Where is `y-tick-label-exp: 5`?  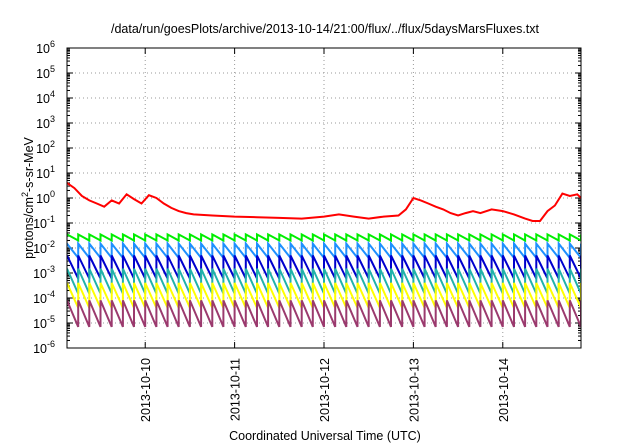 y-tick-label-exp: 5 is located at coordinates (52, 69).